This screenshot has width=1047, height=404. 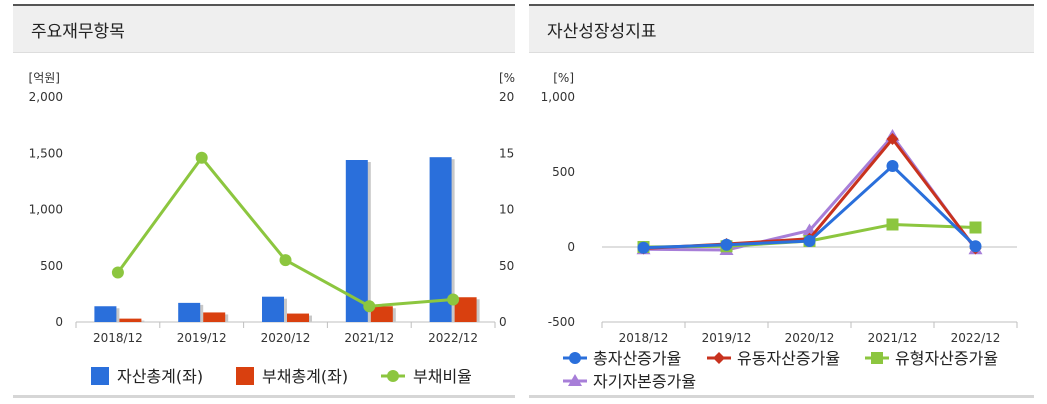 What do you see at coordinates (442, 376) in the screenshot?
I see `legend-label: 부채비율` at bounding box center [442, 376].